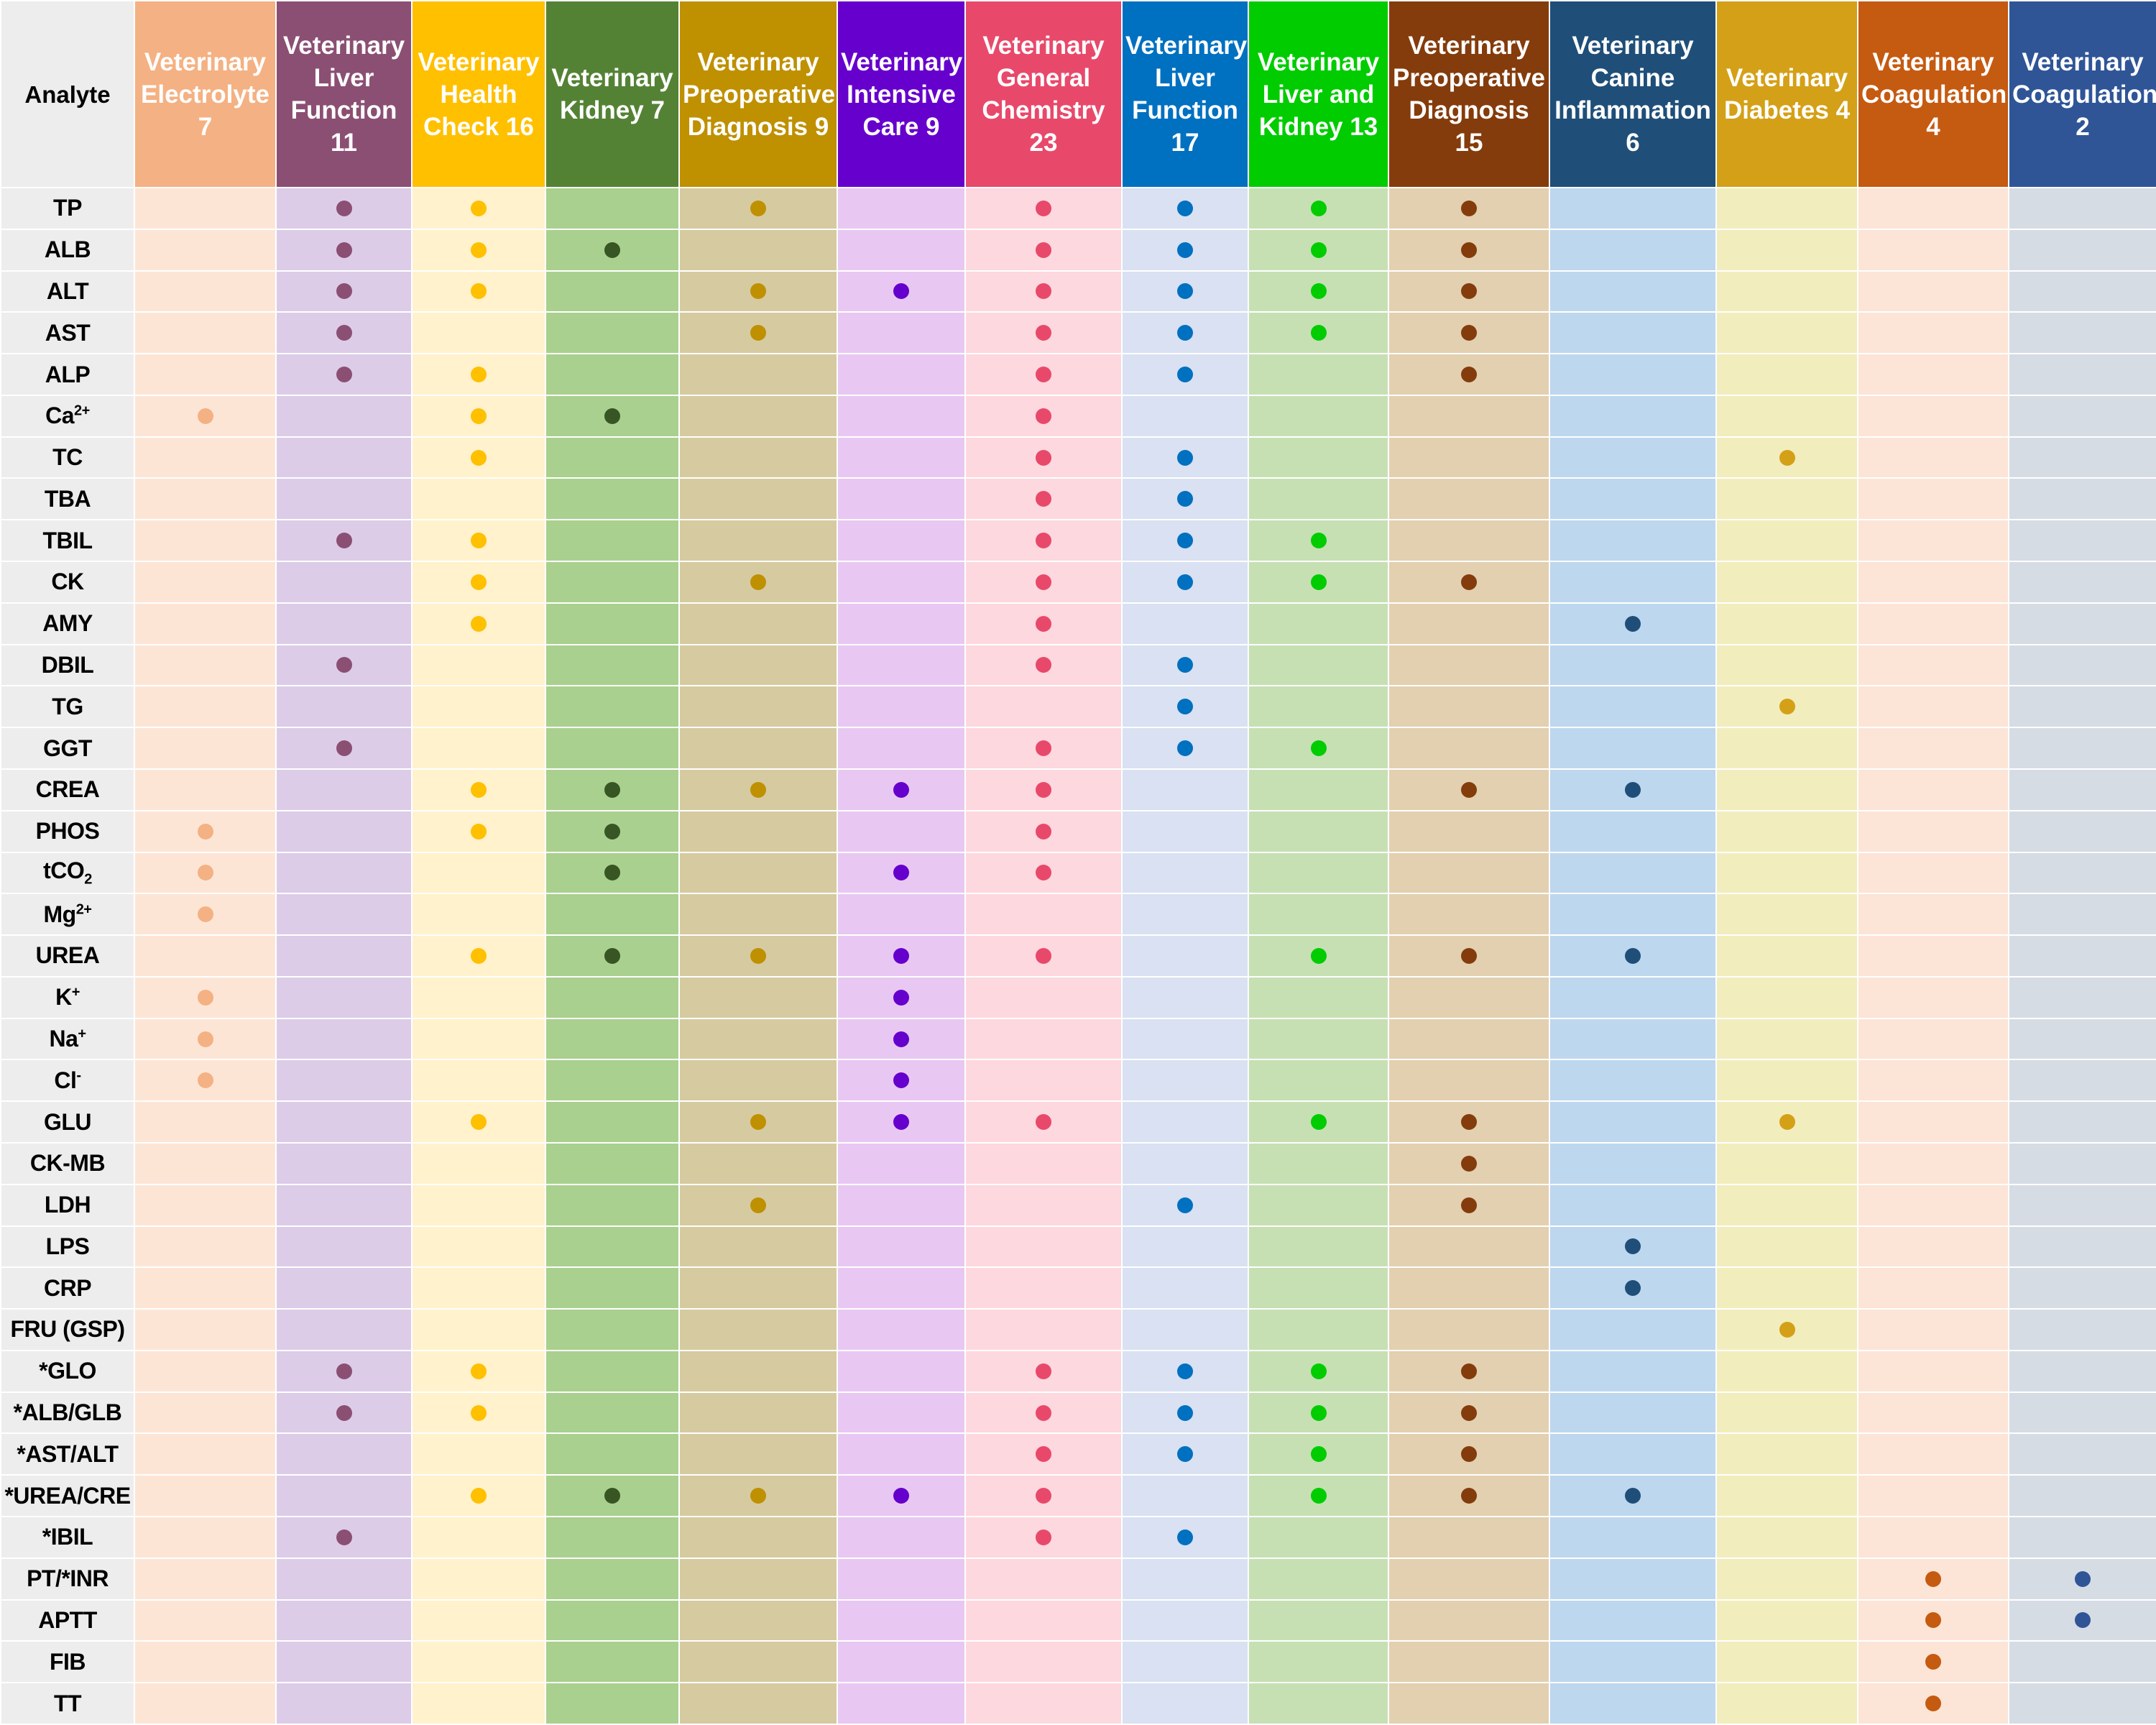  I want to click on analyte-row: TP, so click(1078, 208).